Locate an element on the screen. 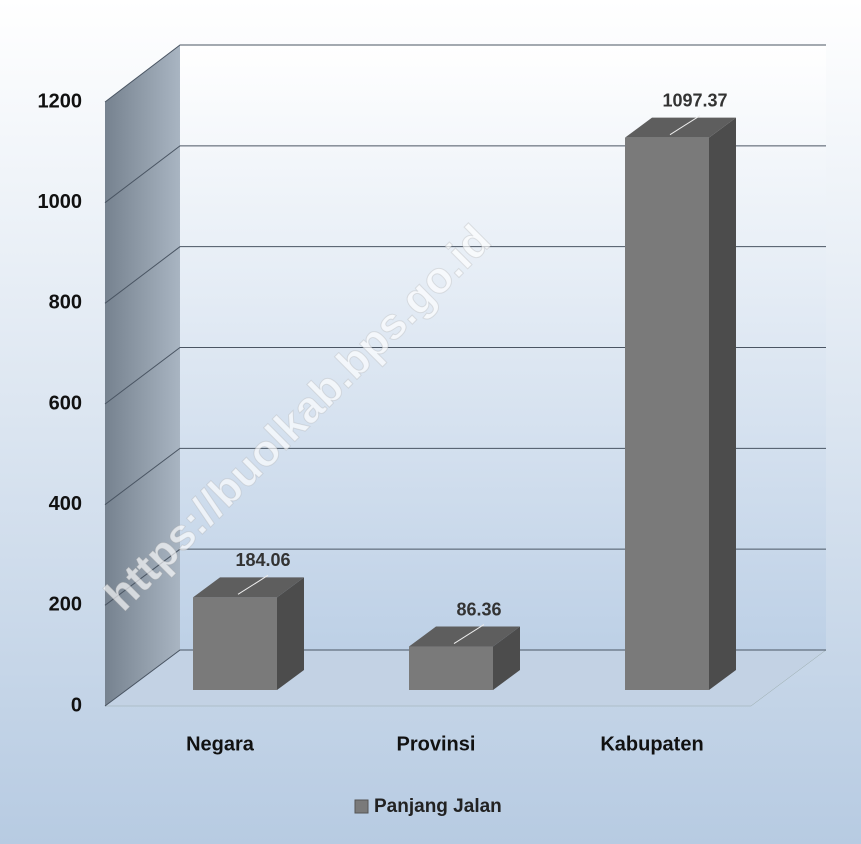 This screenshot has height=844, width=861. legend-label: Panjang Jalan is located at coordinates (438, 806).